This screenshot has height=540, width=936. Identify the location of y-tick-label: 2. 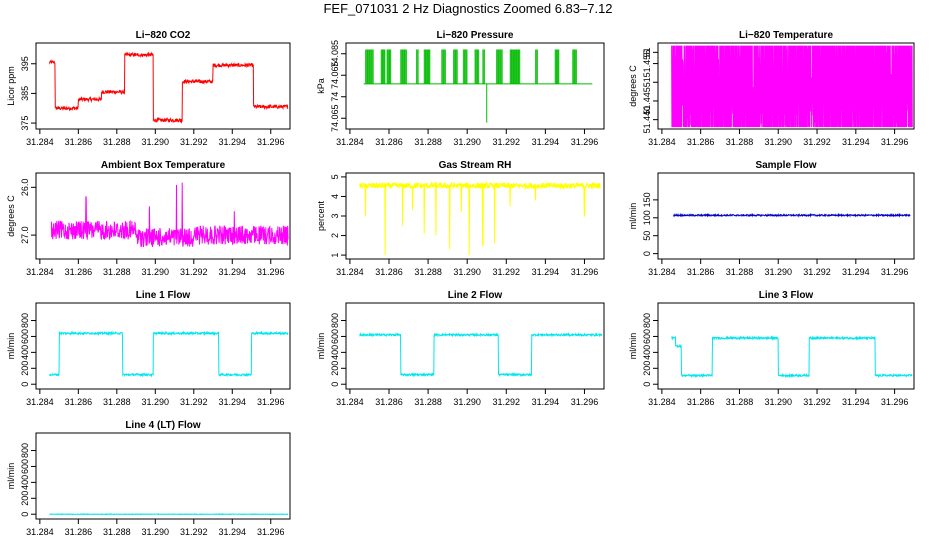
(335, 235).